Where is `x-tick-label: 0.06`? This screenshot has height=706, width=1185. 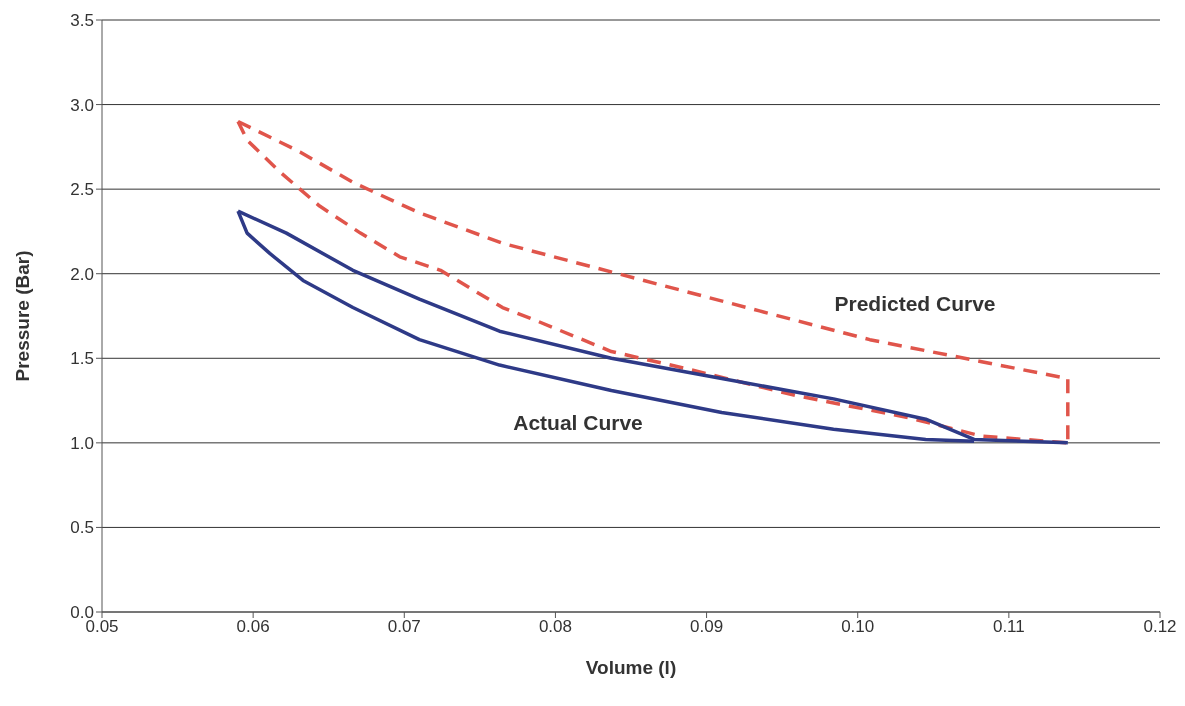
x-tick-label: 0.06 is located at coordinates (253, 627).